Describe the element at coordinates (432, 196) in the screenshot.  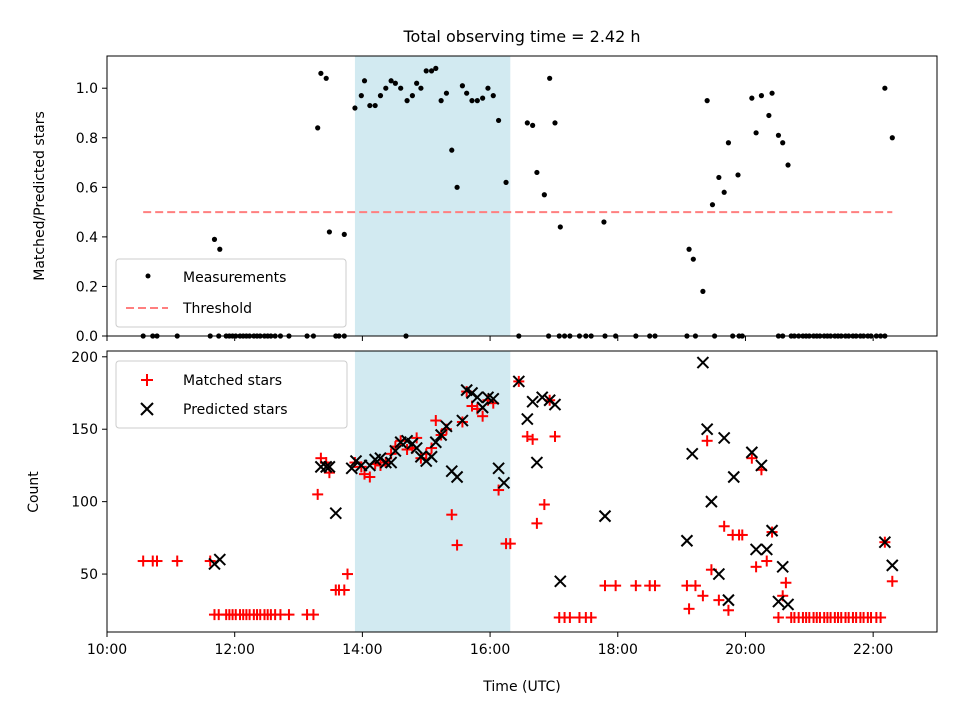
I see `observing-window-top` at that location.